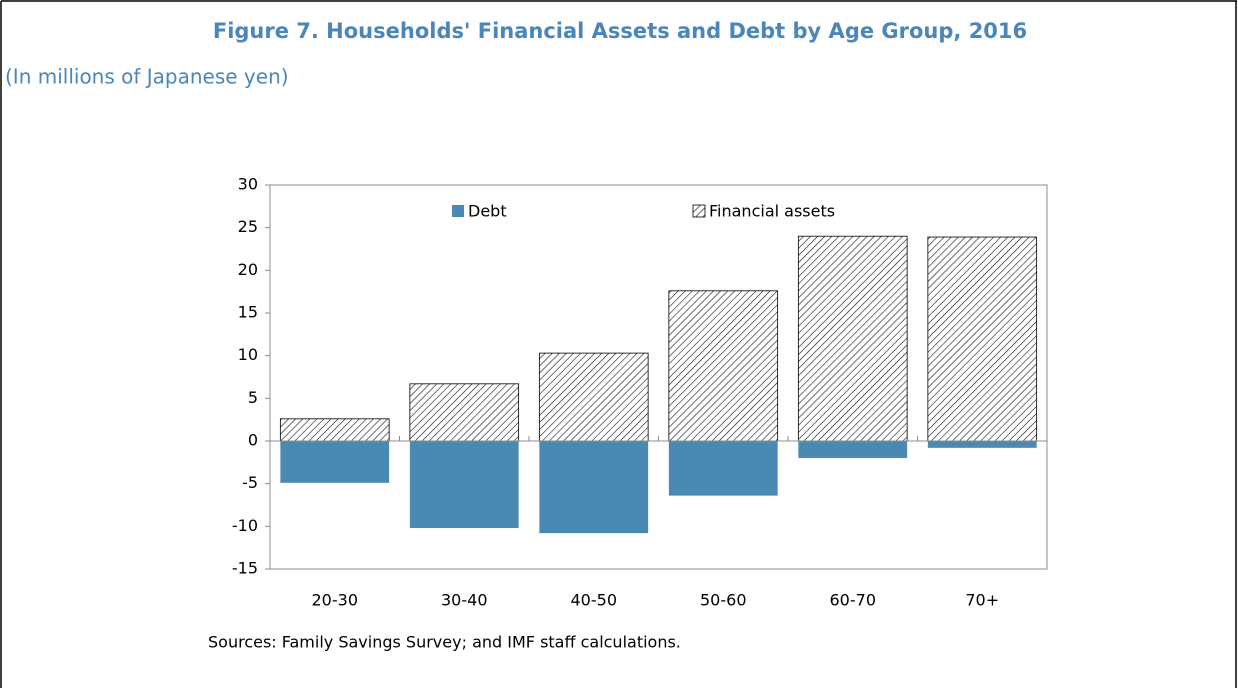 Image resolution: width=1238 pixels, height=688 pixels. What do you see at coordinates (248, 226) in the screenshot?
I see `y-tick-label: 25` at bounding box center [248, 226].